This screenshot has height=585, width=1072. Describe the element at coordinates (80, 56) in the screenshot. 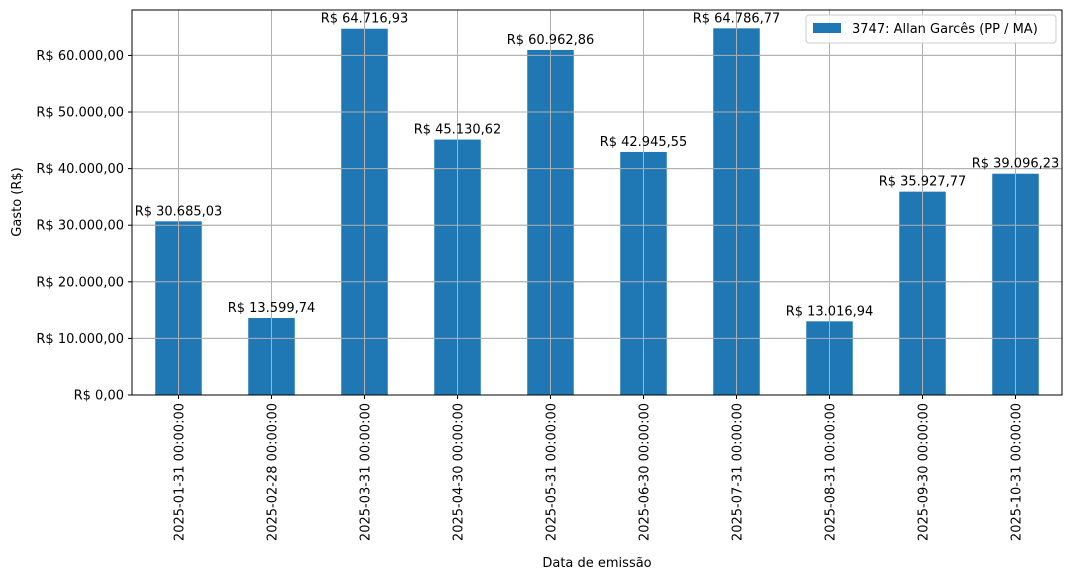

I see `y-tick-label: R$ 60.000,00` at that location.